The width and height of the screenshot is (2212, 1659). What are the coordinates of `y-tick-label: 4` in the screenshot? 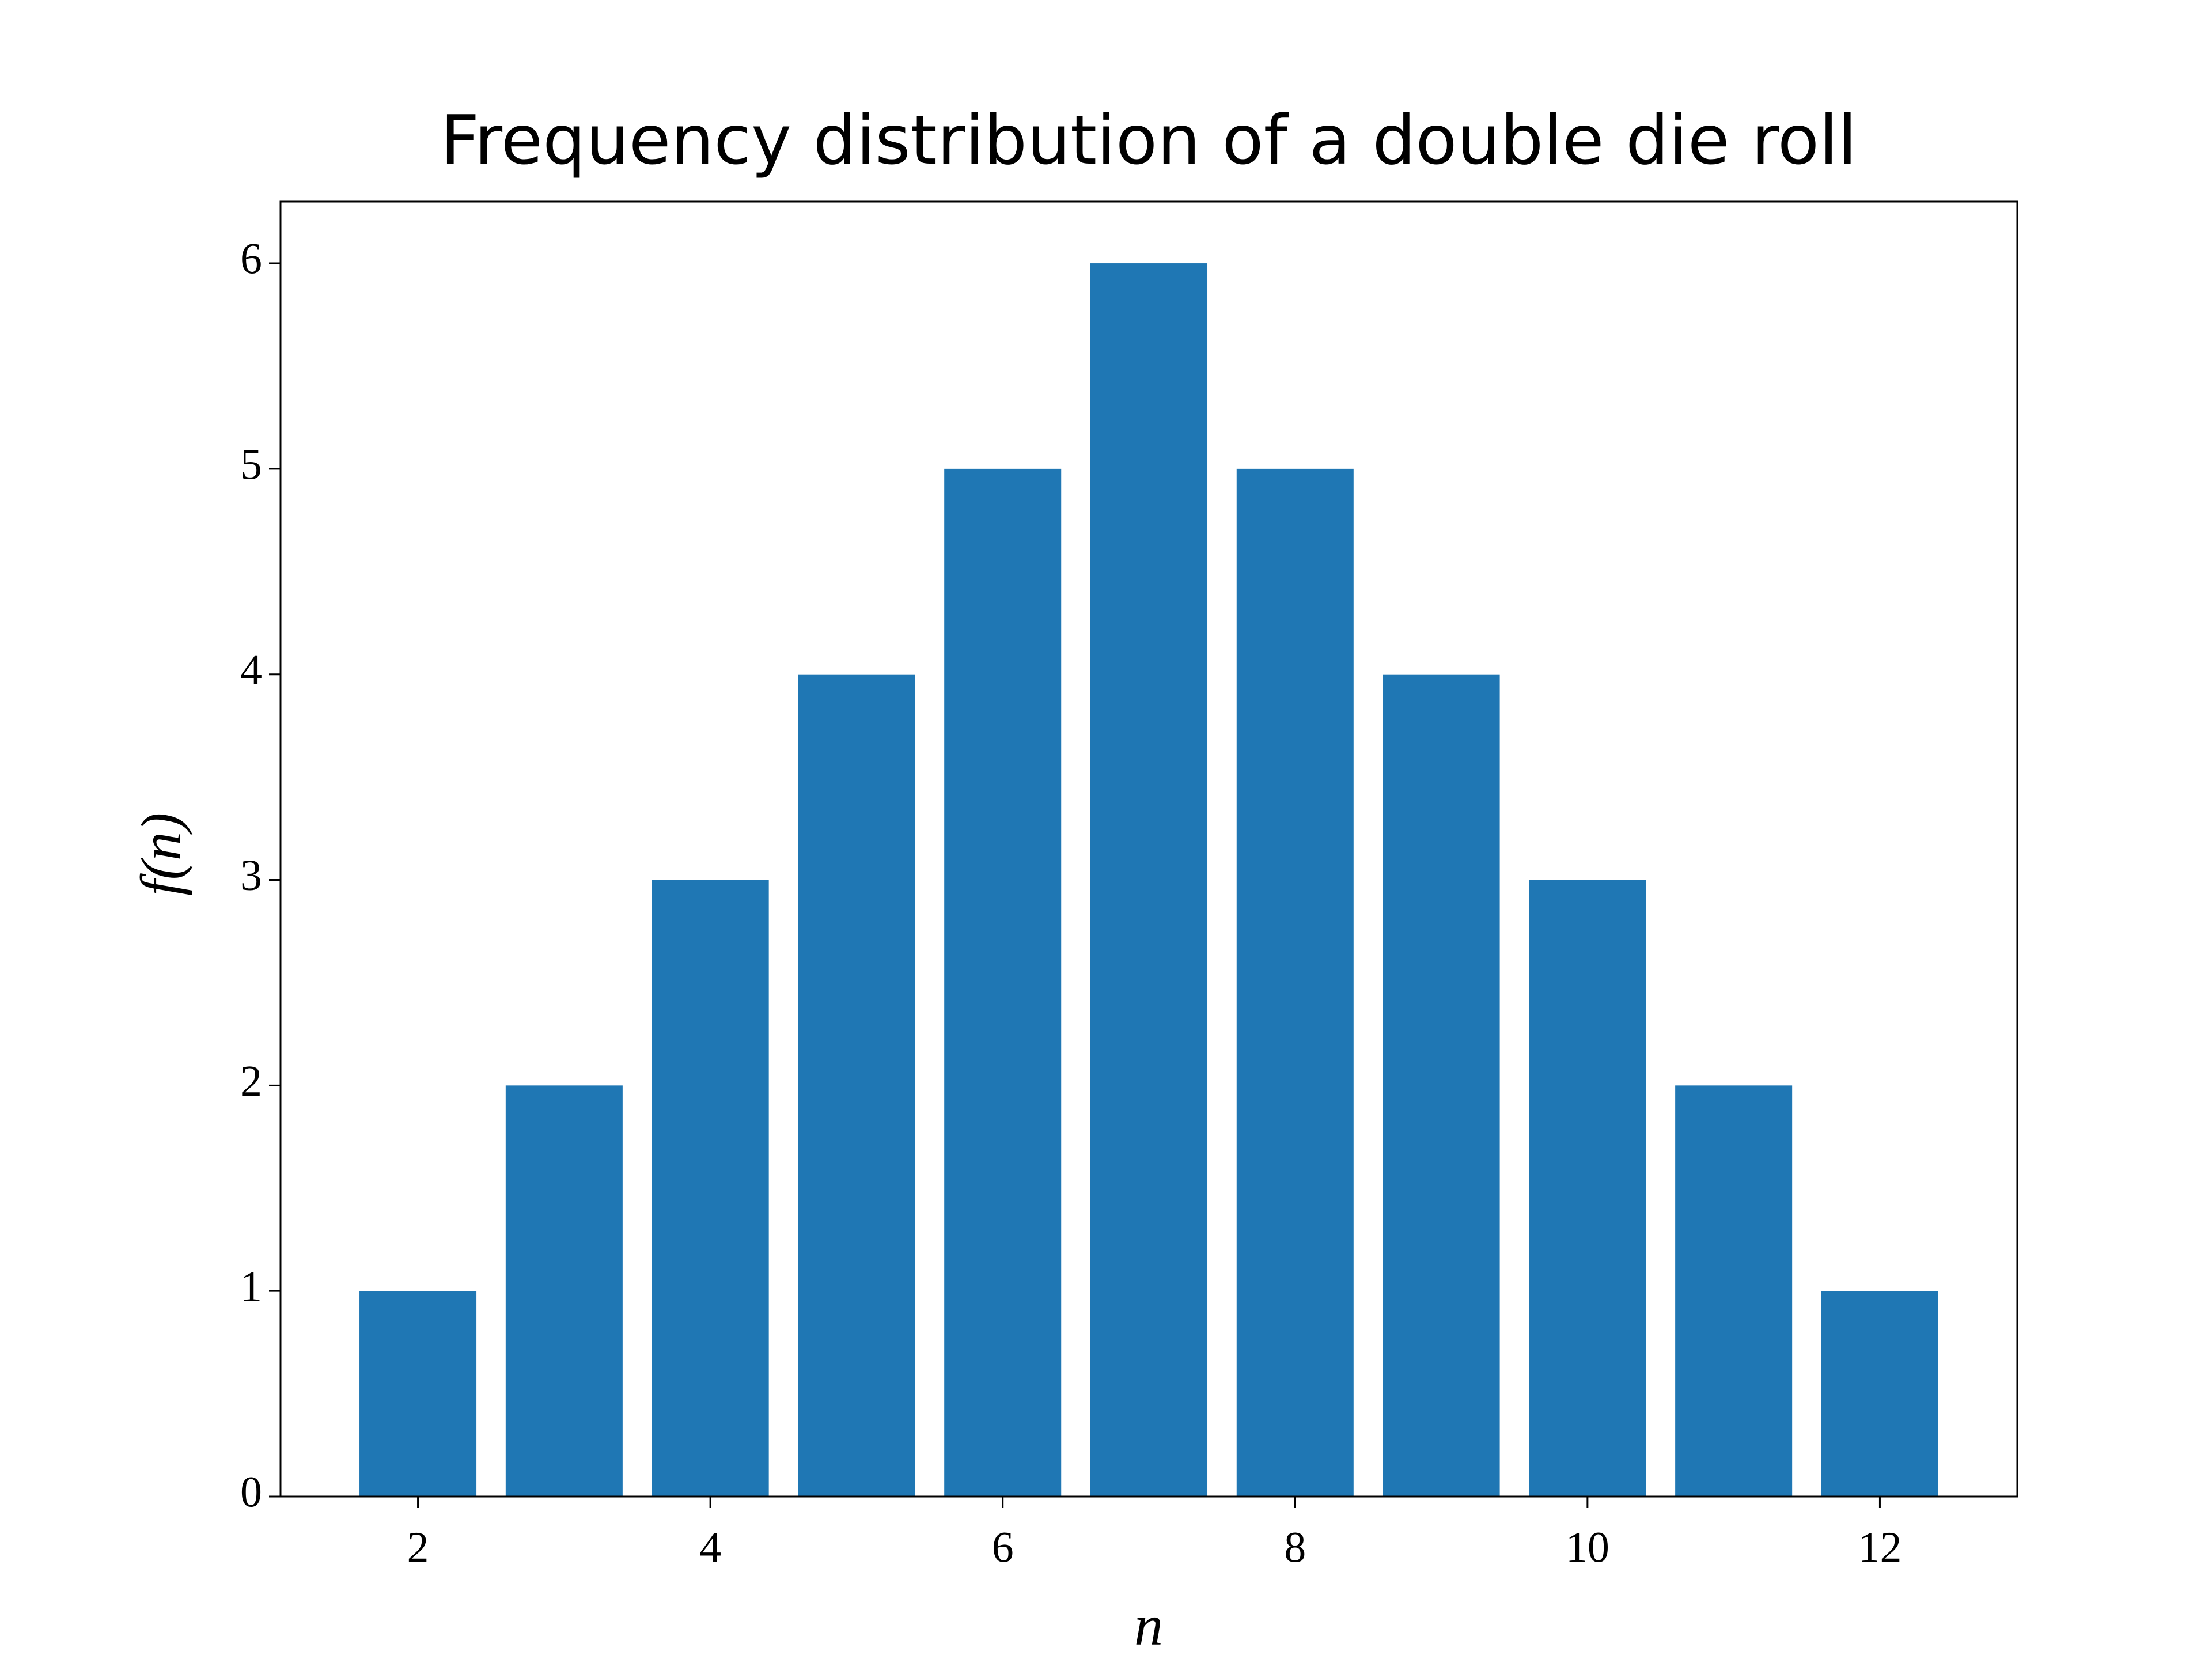 It's located at (251, 670).